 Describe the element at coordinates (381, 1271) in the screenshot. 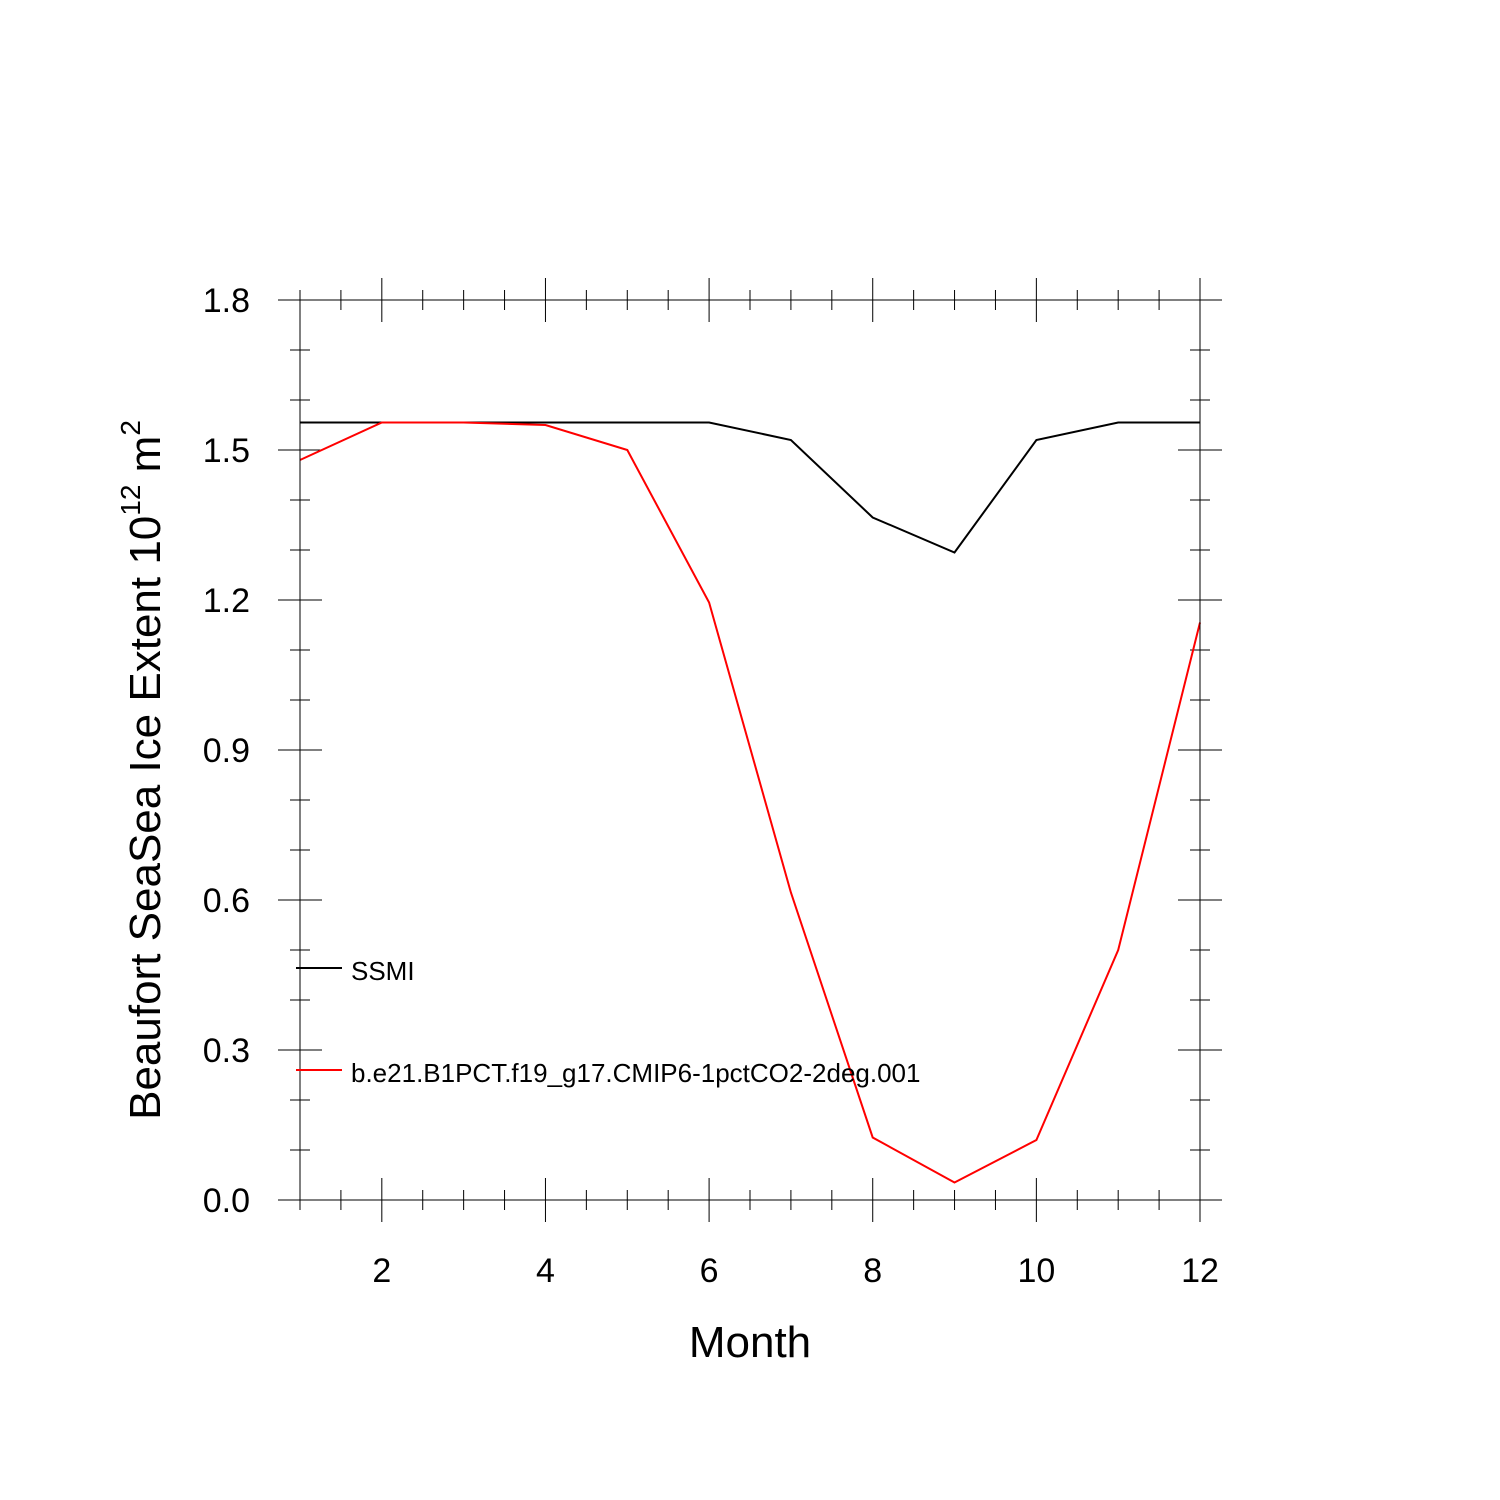

I see `x-tick-label: 2` at that location.